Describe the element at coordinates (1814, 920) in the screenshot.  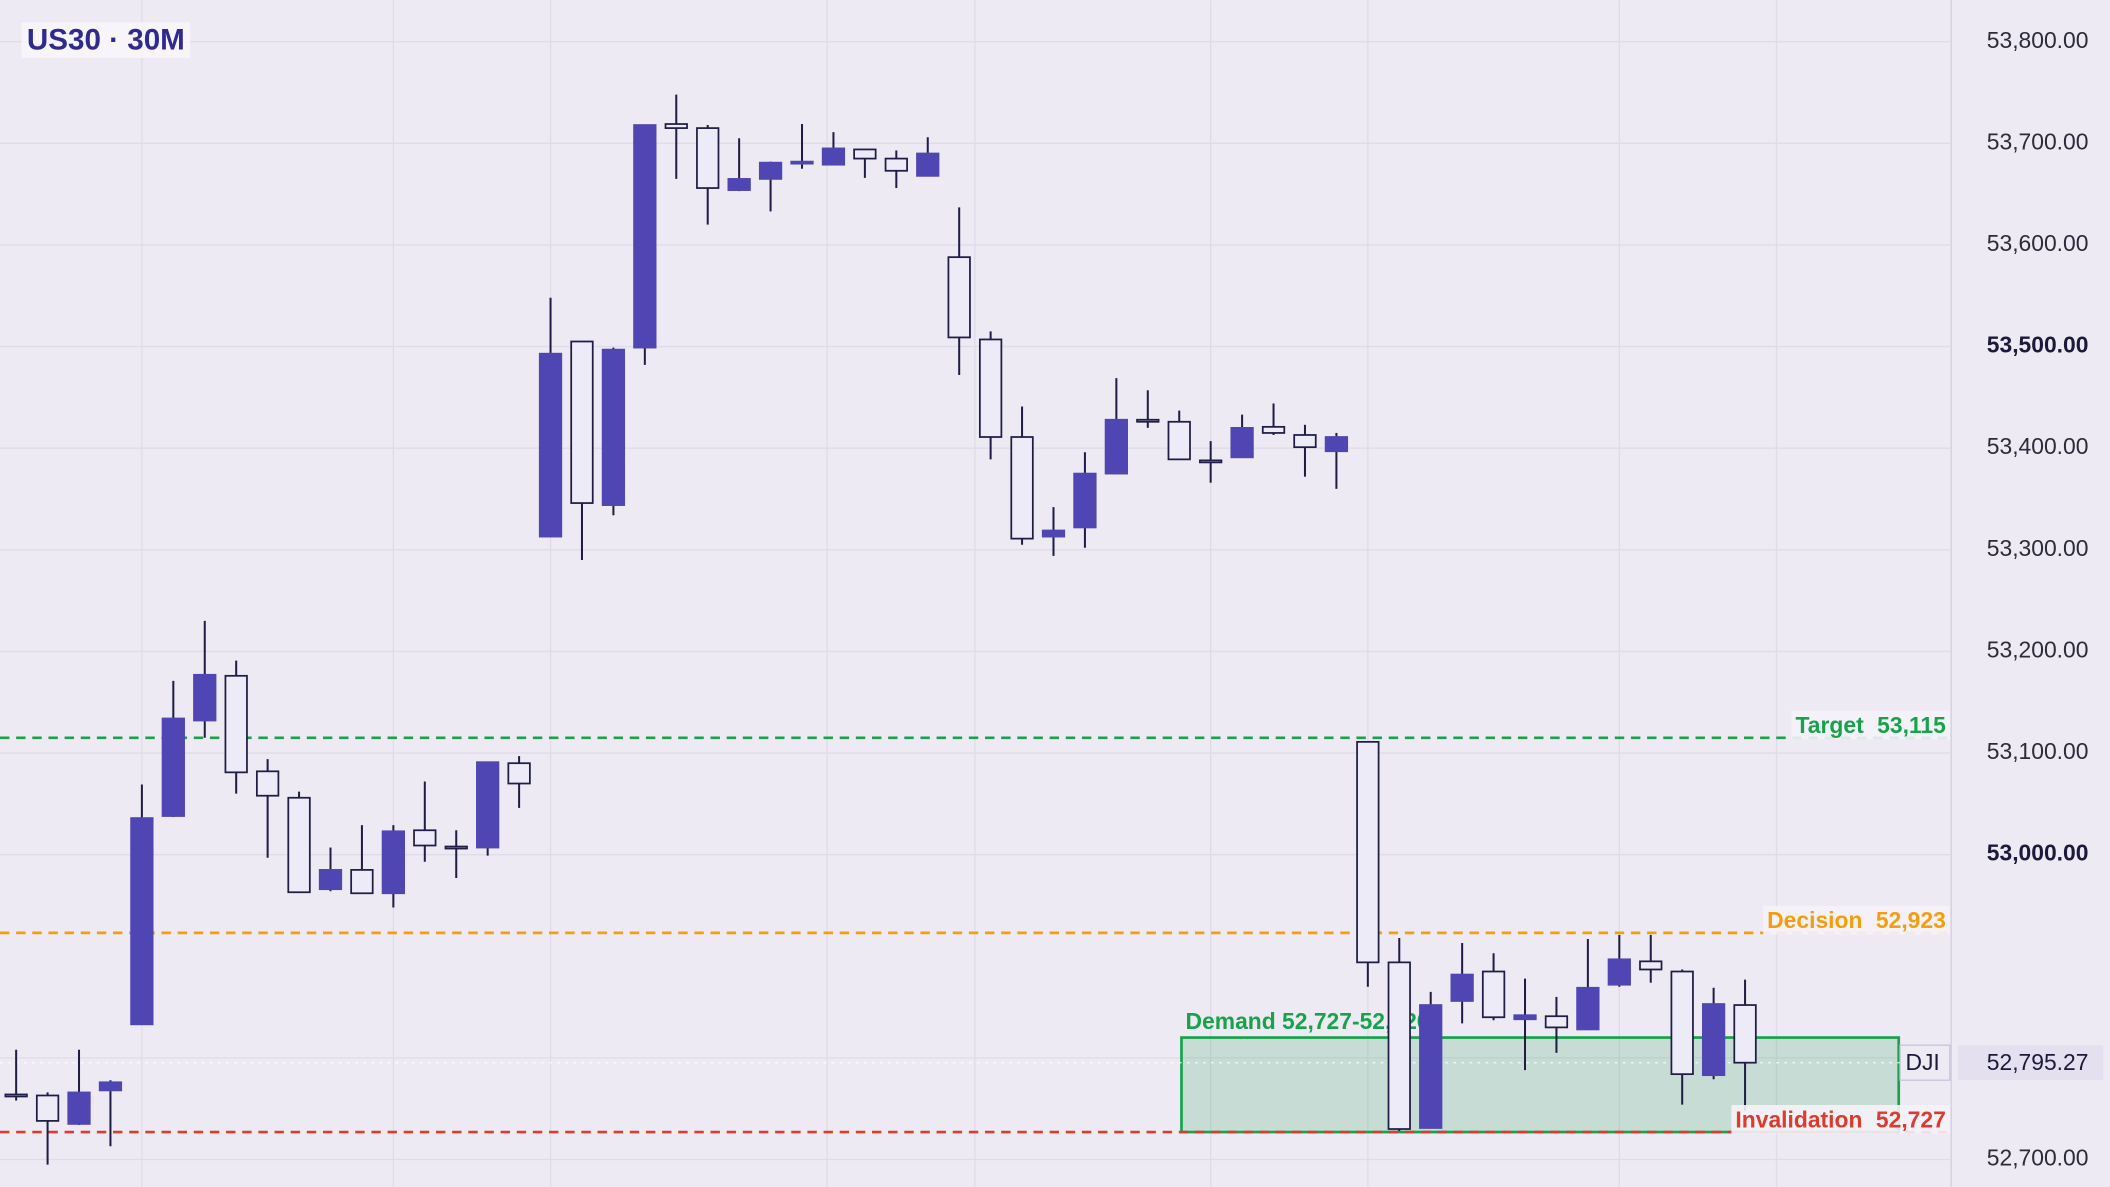
I see `level-name: Decision` at that location.